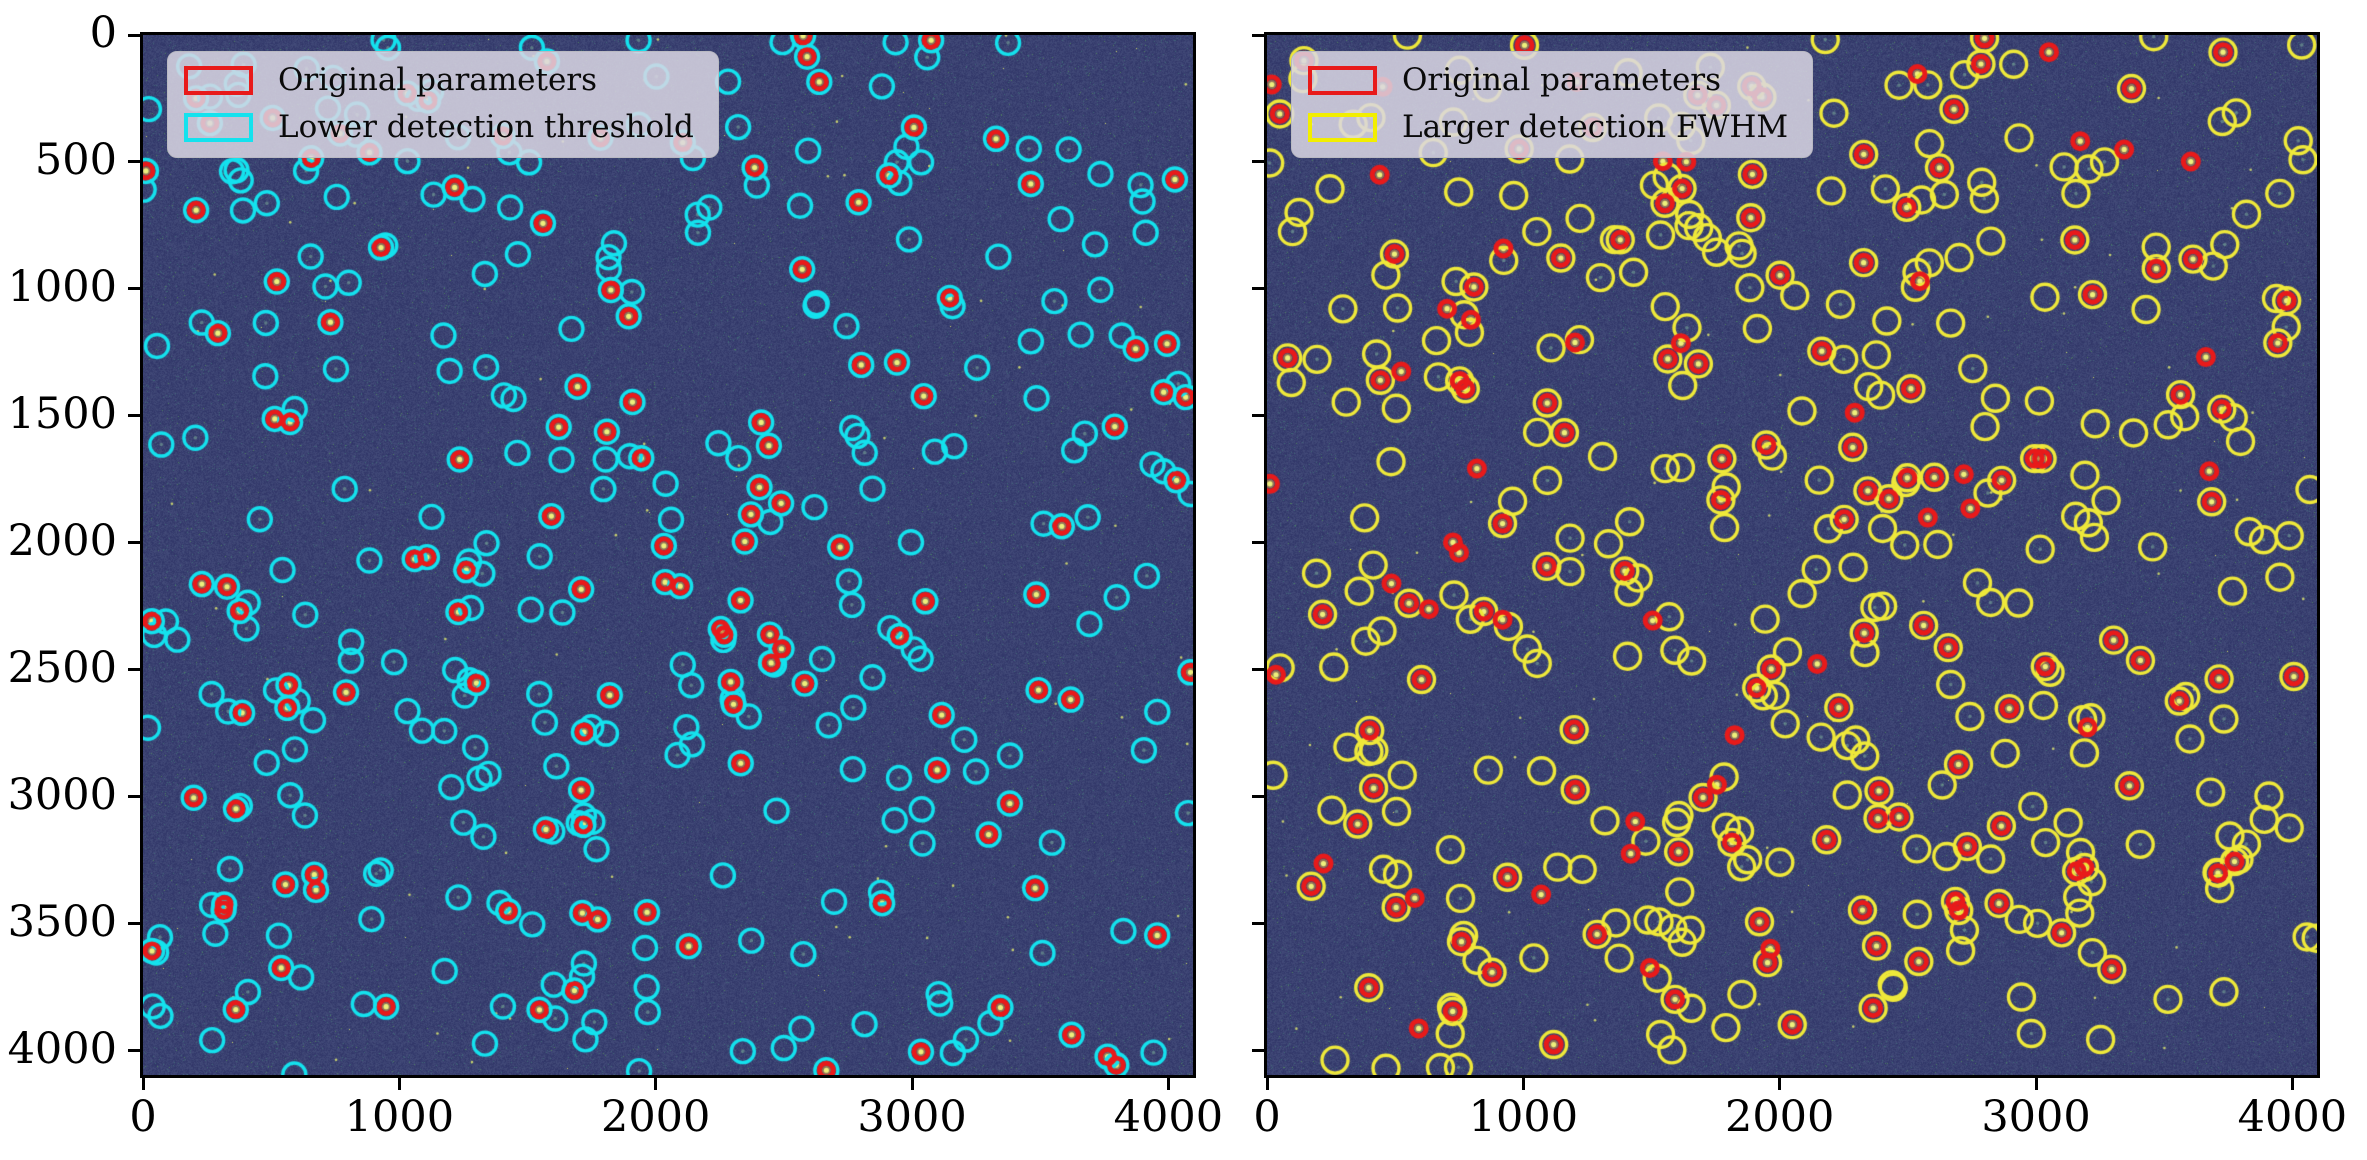 This screenshot has width=2367, height=1160. I want to click on legend-entry-larger-fwhm: Larger detection FWHM, so click(1548, 127).